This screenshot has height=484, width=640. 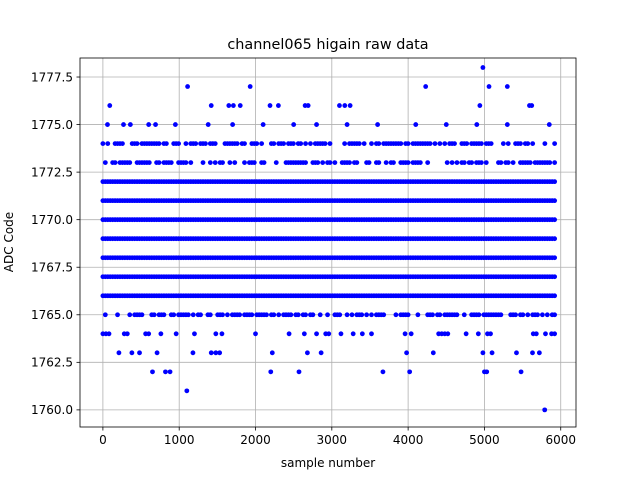 I want to click on y-tick-label: 1772.5, so click(x=52, y=172).